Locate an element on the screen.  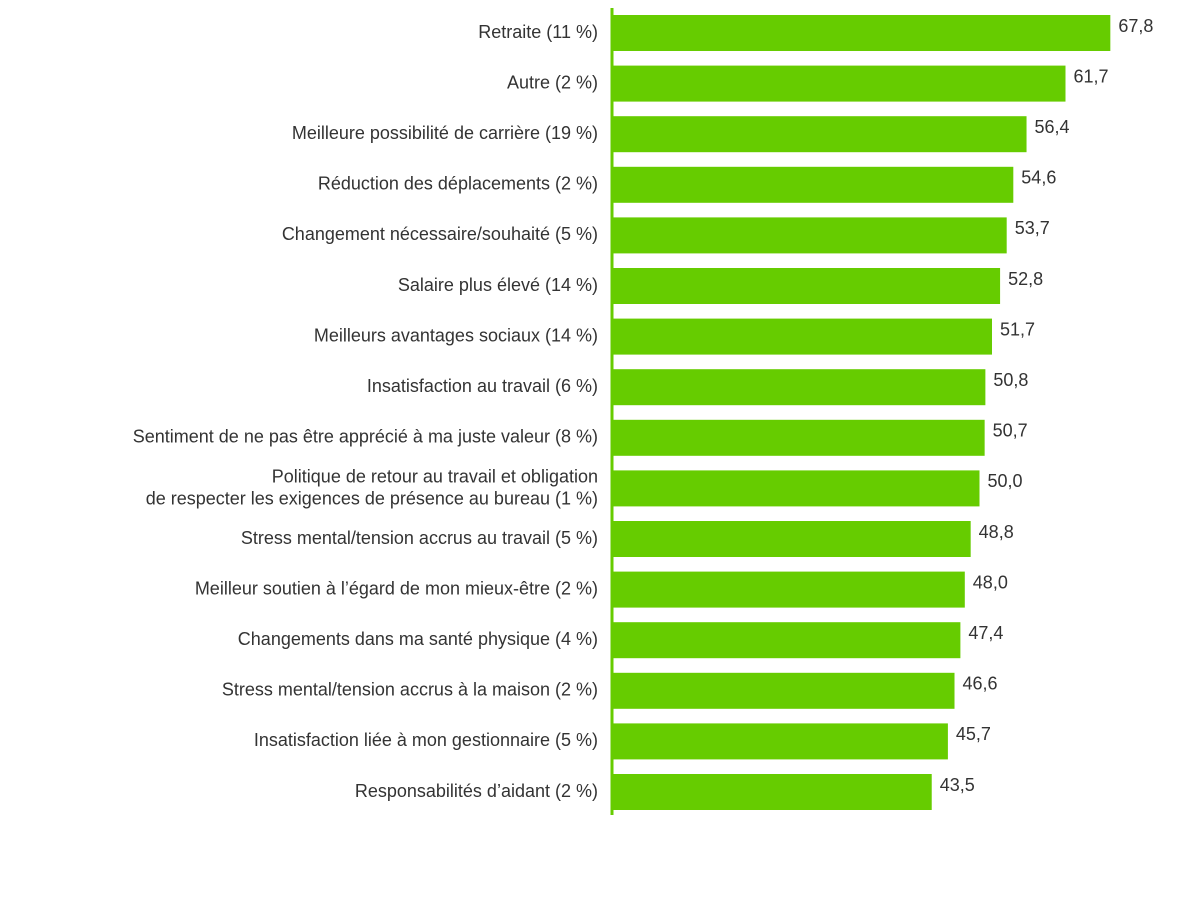
category-label: Salaire plus élevé (14 %) is located at coordinates (498, 285).